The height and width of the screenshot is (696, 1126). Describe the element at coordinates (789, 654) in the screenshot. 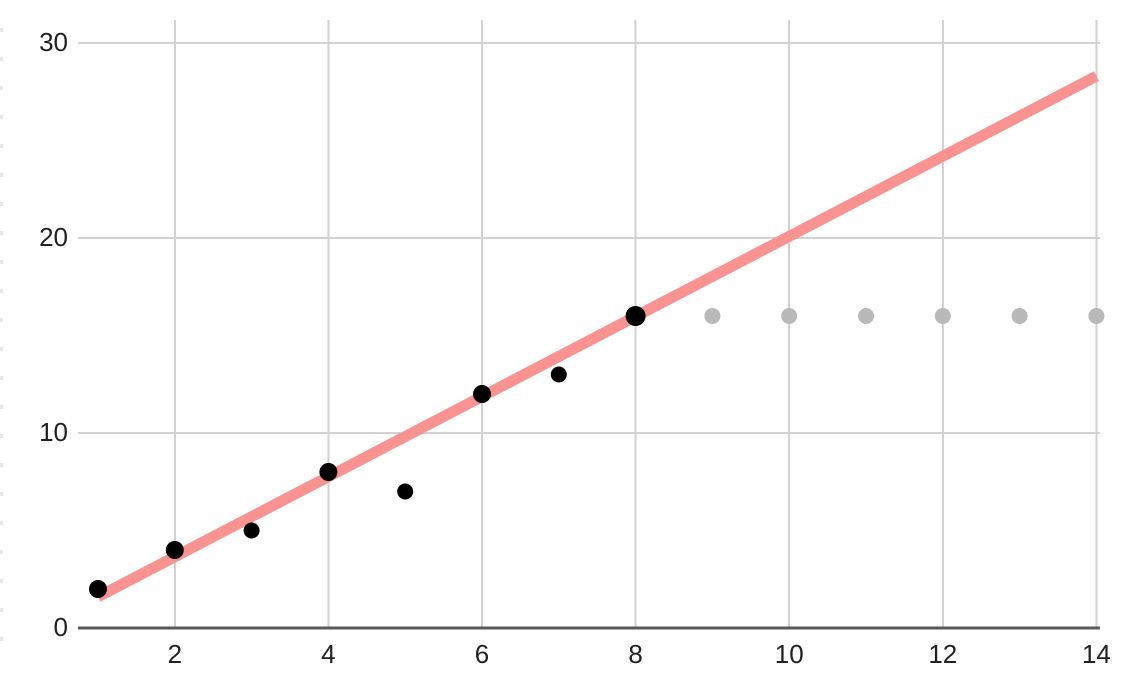

I see `x-tick-label-10: 10` at that location.